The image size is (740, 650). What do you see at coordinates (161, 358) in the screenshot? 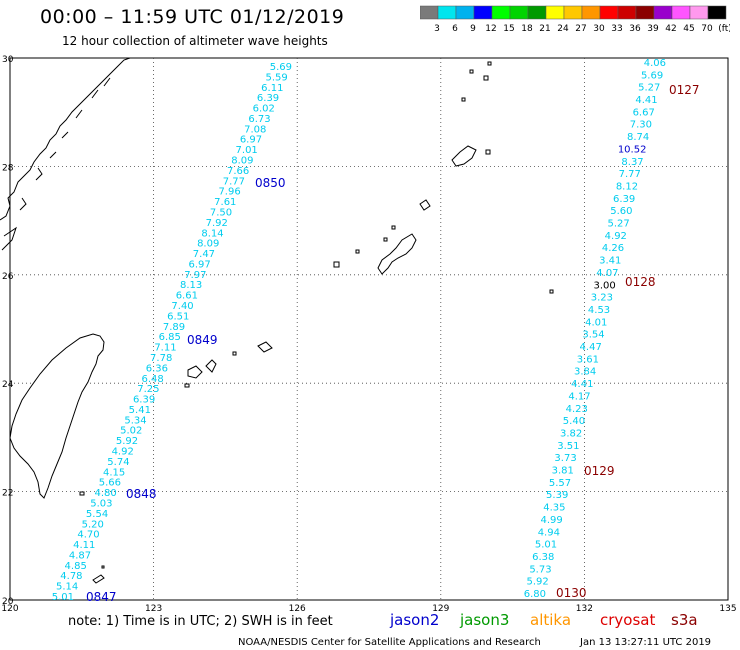
I see `wave-height-value: 7.78` at bounding box center [161, 358].